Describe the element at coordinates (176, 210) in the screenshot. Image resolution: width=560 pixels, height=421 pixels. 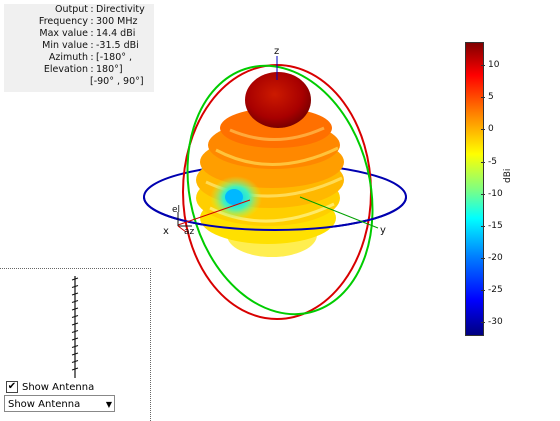
I see `svg-text: el` at that location.